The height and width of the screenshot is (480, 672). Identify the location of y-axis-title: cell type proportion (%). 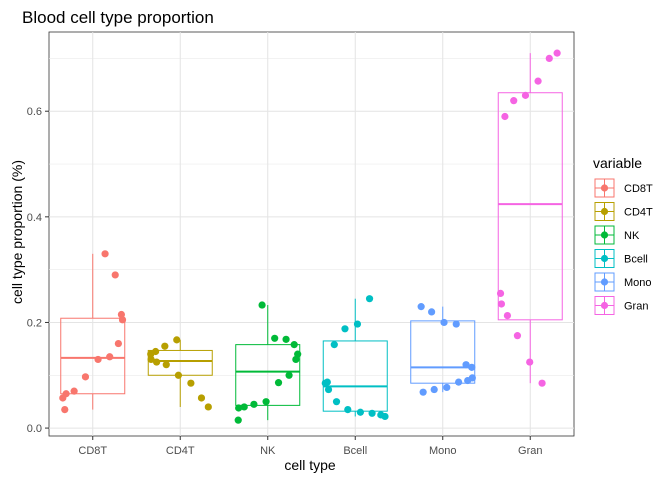
(17, 232).